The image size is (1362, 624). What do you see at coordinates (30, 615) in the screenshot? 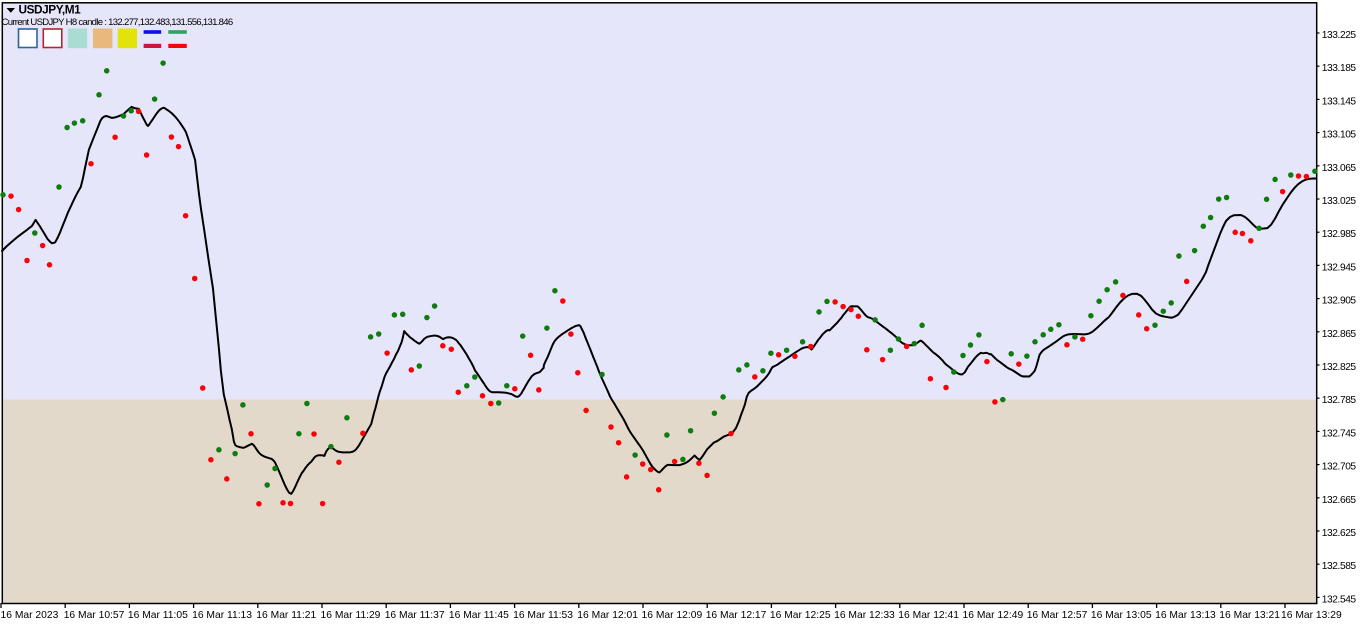
I see `svg-text: 16 Mar 2023` at bounding box center [30, 615].